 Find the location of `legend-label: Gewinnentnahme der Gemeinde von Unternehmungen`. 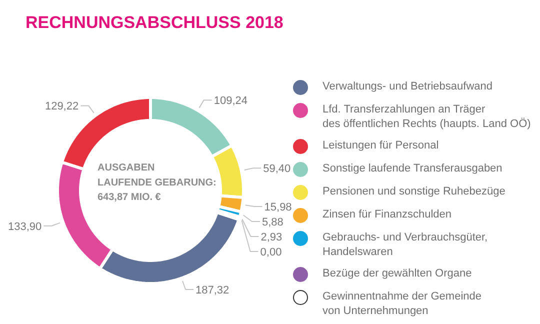

legend-label: Gewinnentnahme der Gemeinde von Unternehmungen is located at coordinates (402, 303).